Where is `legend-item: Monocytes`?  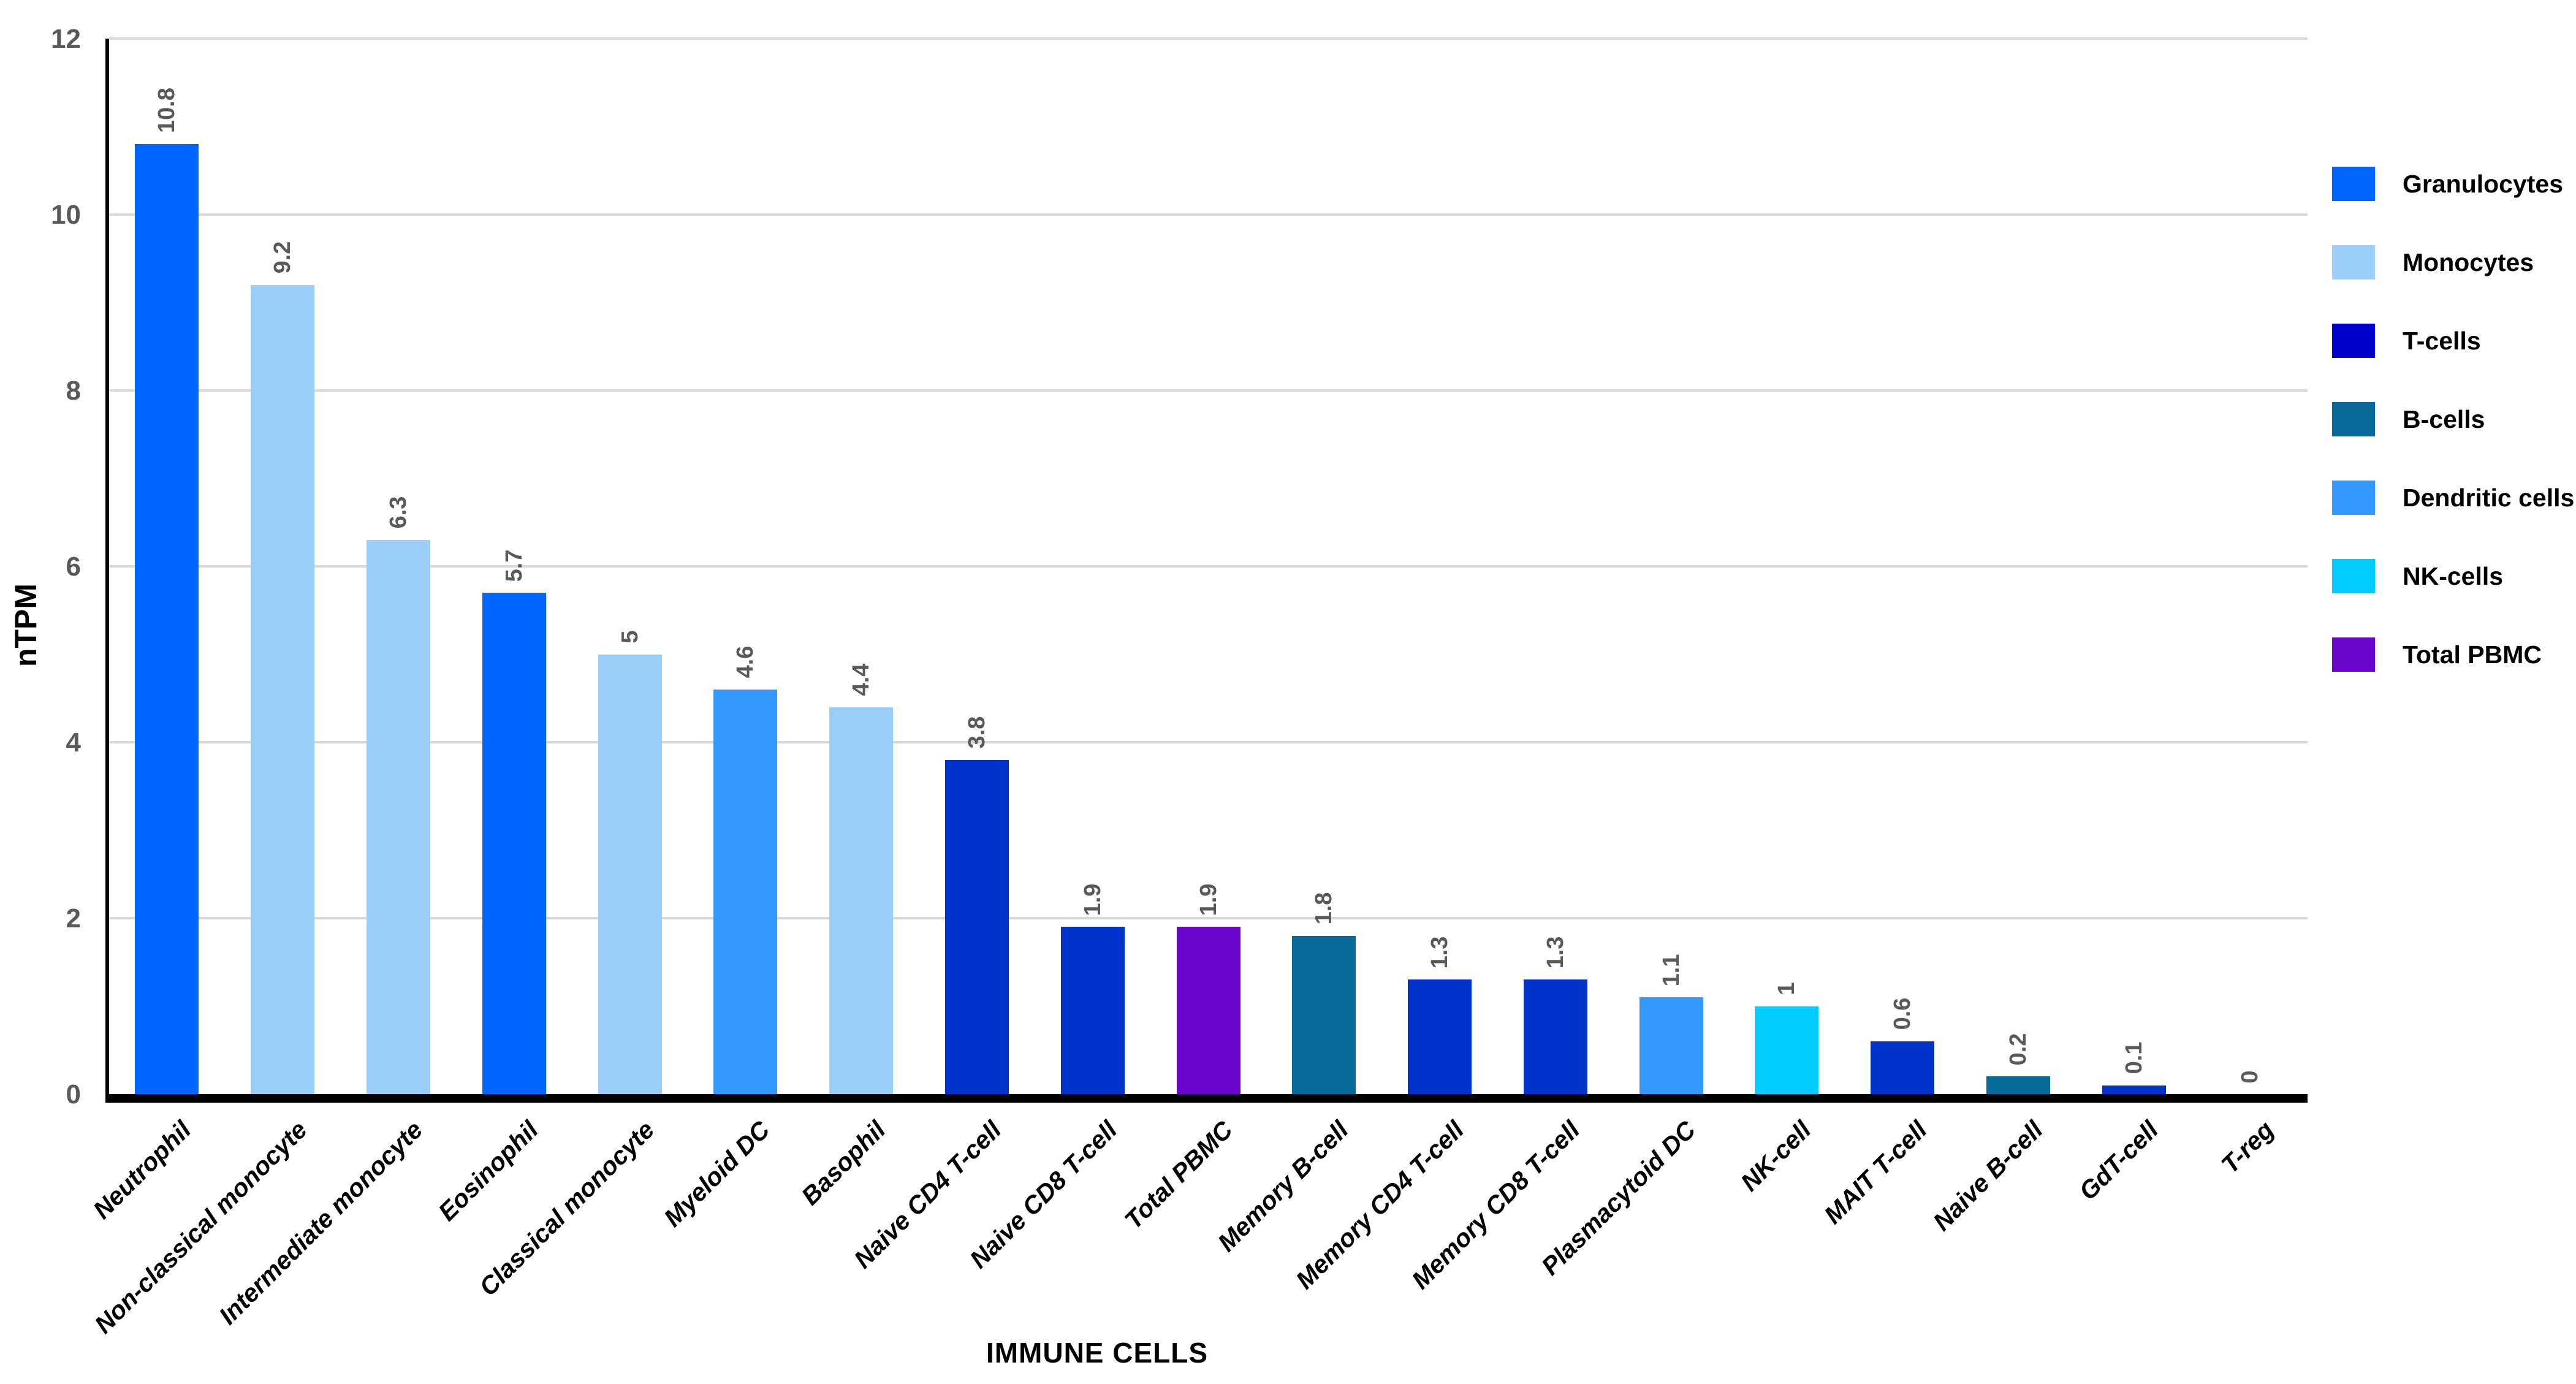
legend-item: Monocytes is located at coordinates (2433, 262).